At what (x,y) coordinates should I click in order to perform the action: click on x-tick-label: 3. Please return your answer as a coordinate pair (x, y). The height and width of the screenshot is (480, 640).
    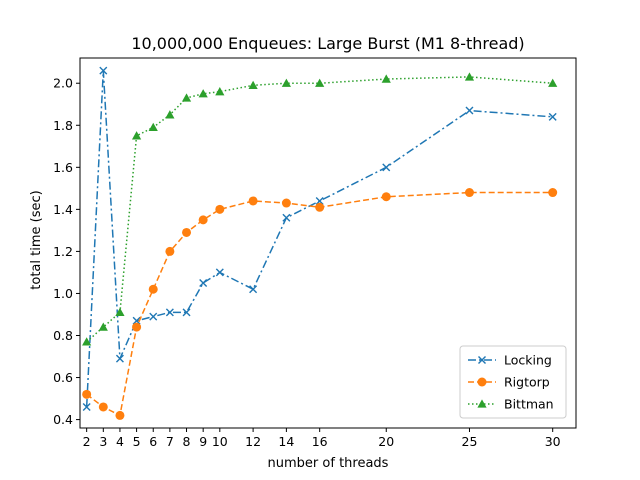
    Looking at the image, I should click on (103, 441).